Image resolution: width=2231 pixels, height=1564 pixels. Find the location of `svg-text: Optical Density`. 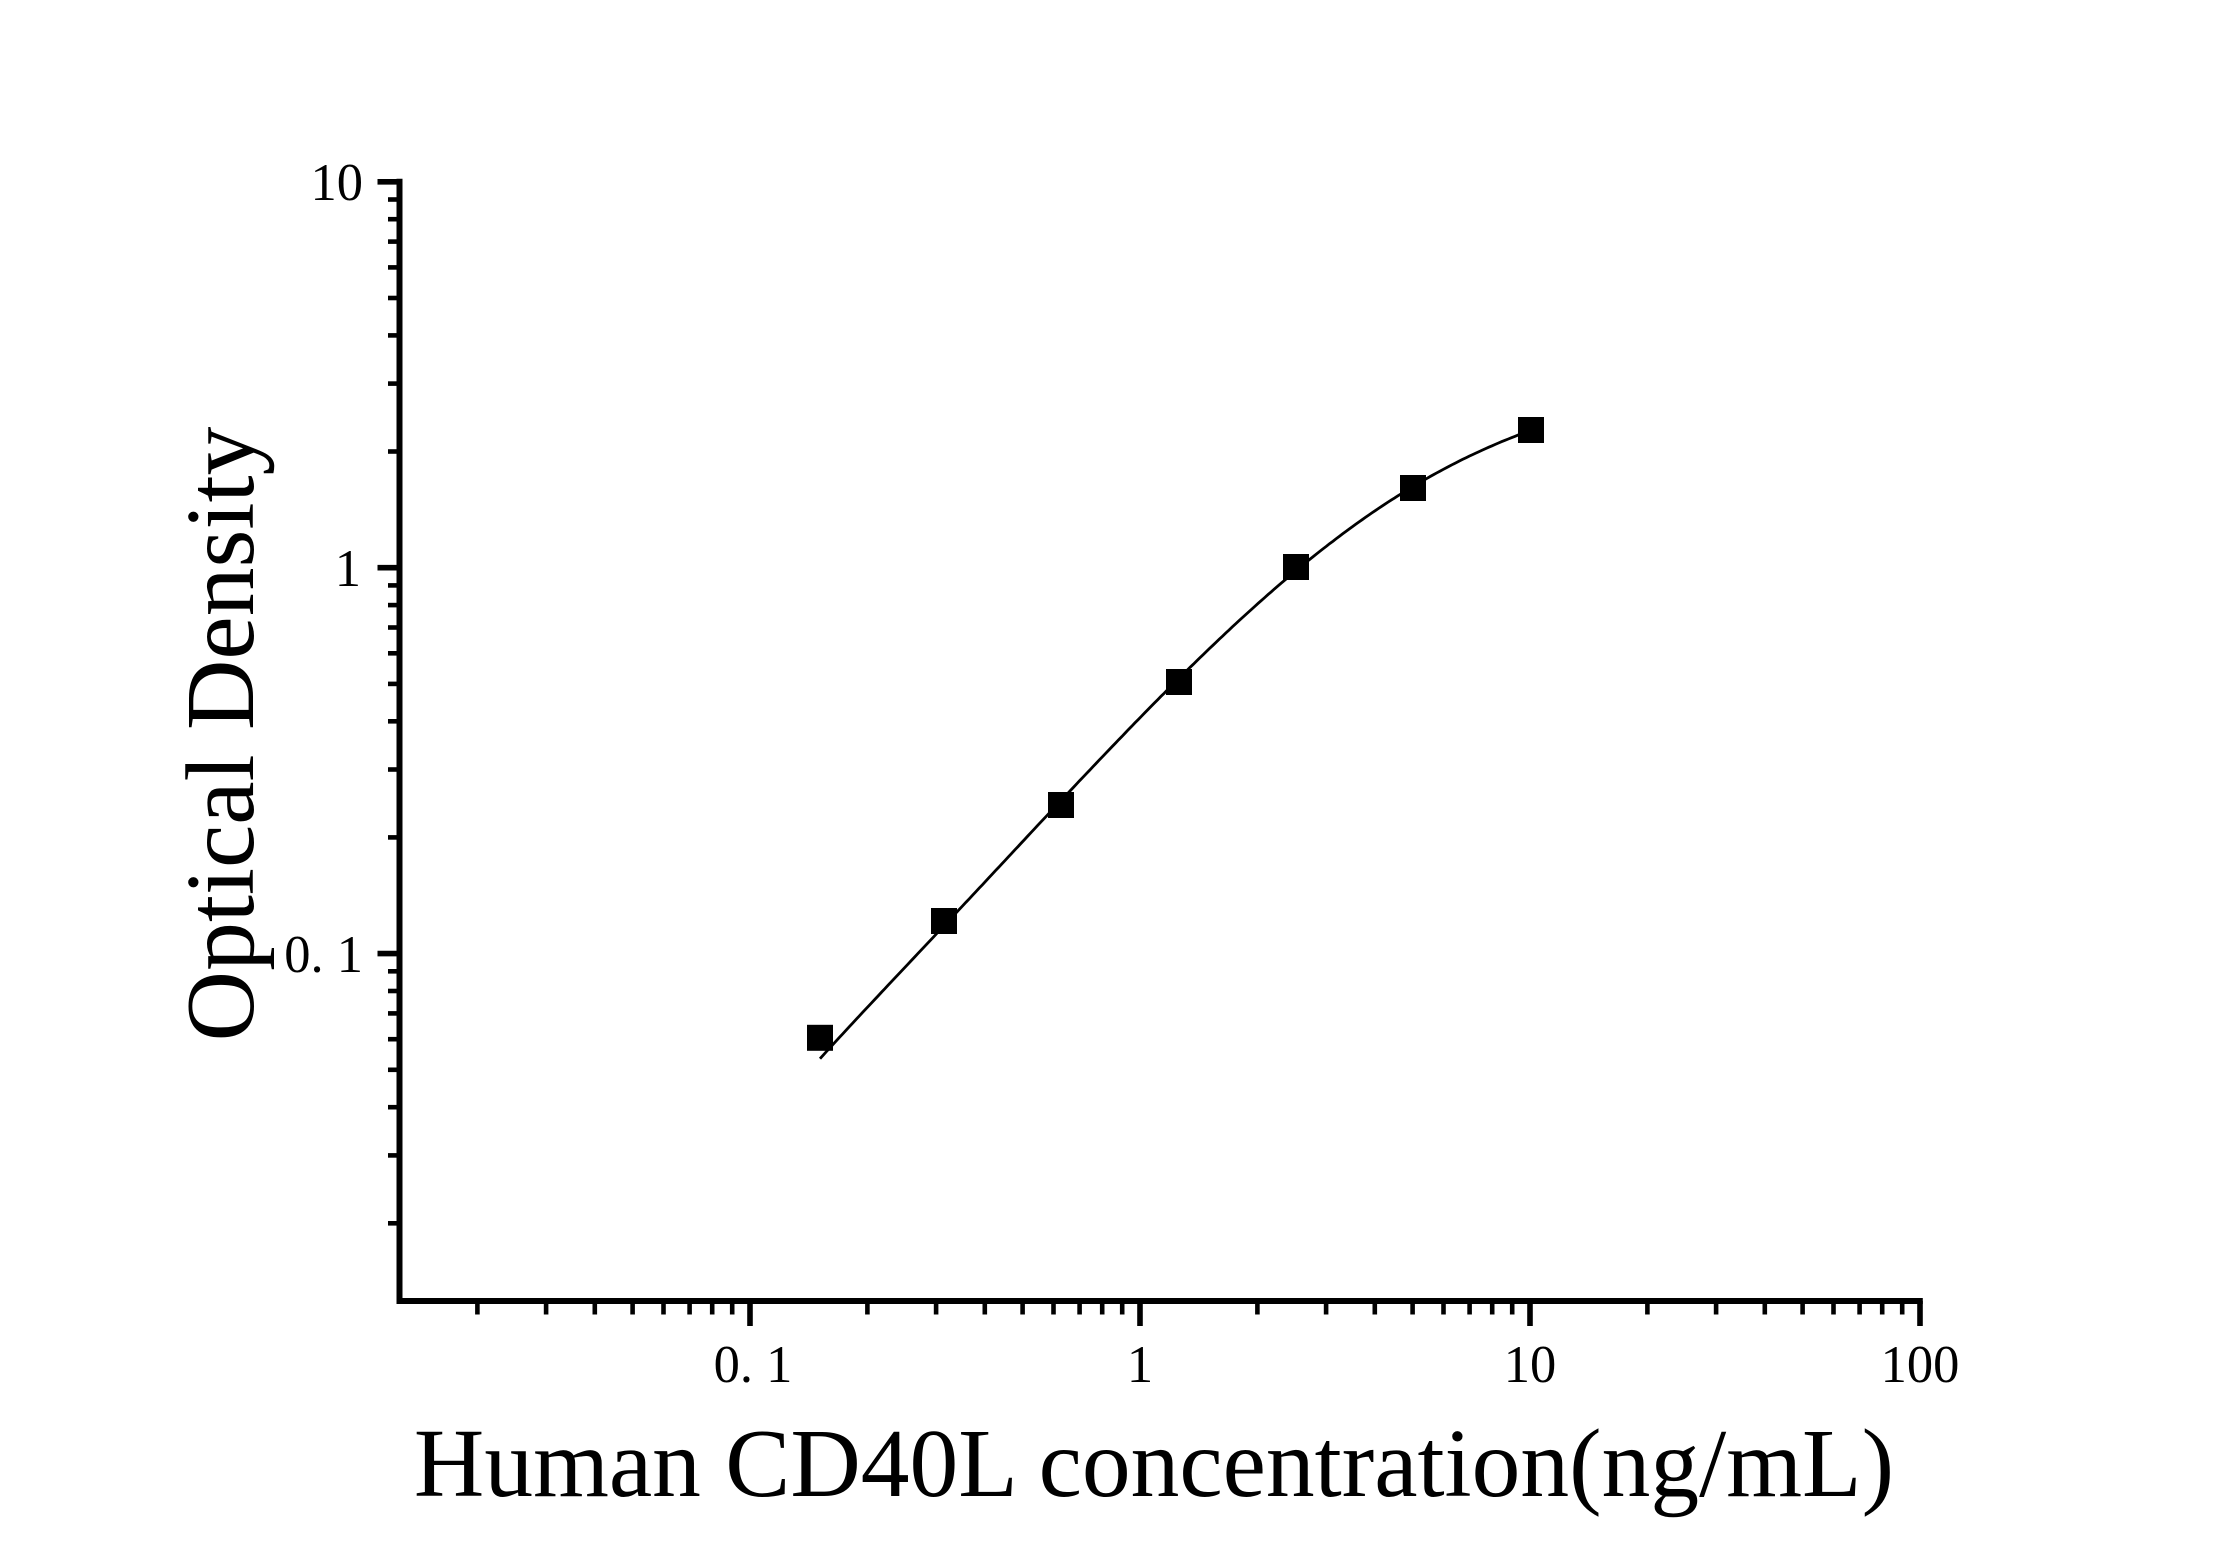

svg-text: Optical Density is located at coordinates (221, 733).